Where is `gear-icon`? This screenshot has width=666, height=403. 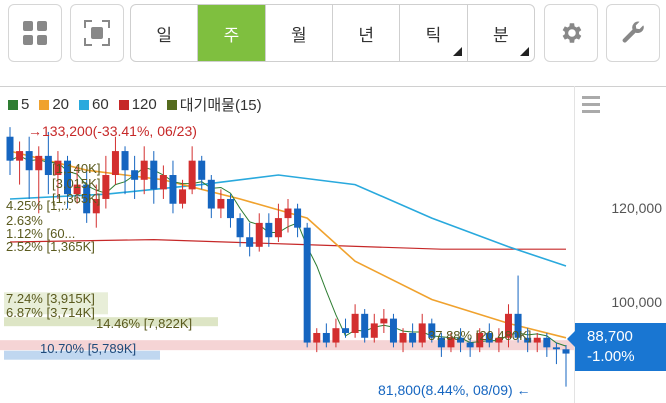
gear-icon is located at coordinates (572, 33).